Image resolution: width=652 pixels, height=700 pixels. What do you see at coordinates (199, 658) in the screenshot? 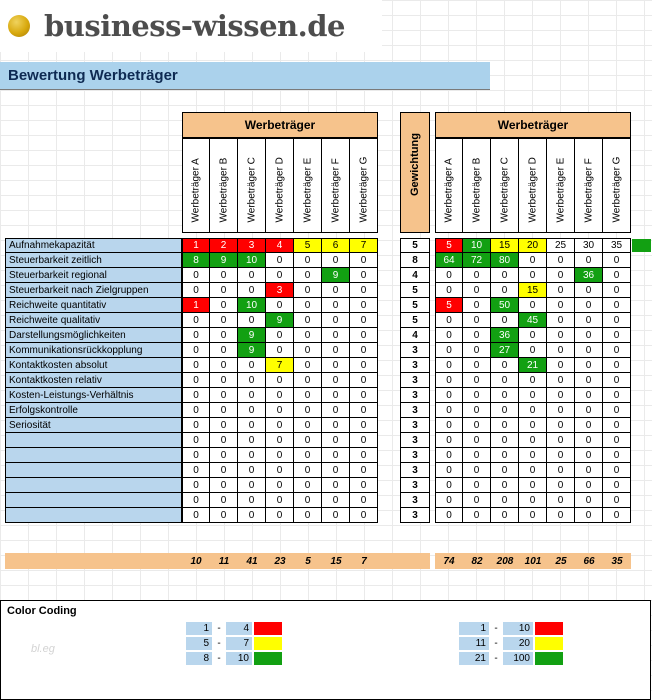
I see `legend-range-from: 8` at bounding box center [199, 658].